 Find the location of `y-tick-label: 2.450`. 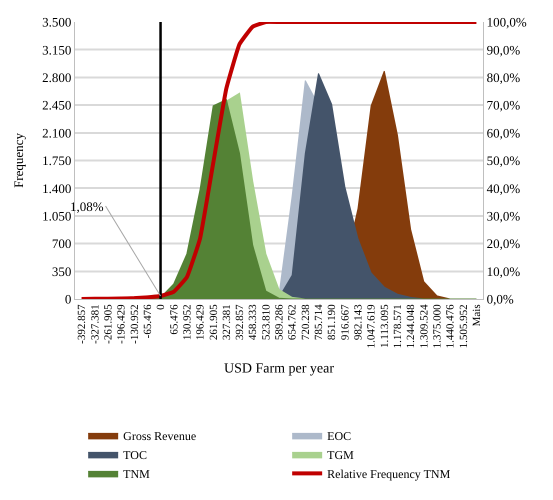

y-tick-label: 2.450 is located at coordinates (57, 105).